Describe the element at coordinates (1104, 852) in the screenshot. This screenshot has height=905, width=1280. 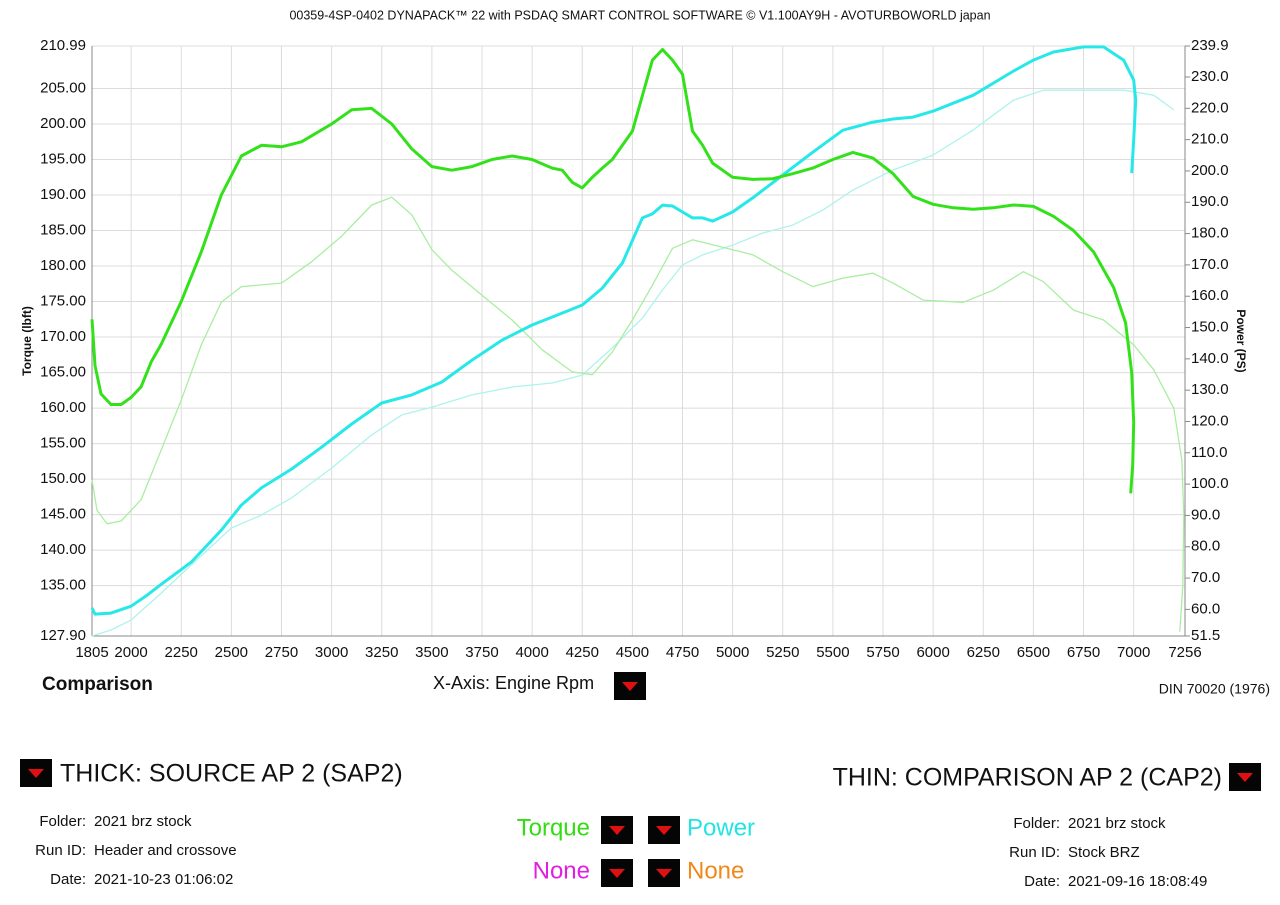
I see `field-value: Stock BRZ` at that location.